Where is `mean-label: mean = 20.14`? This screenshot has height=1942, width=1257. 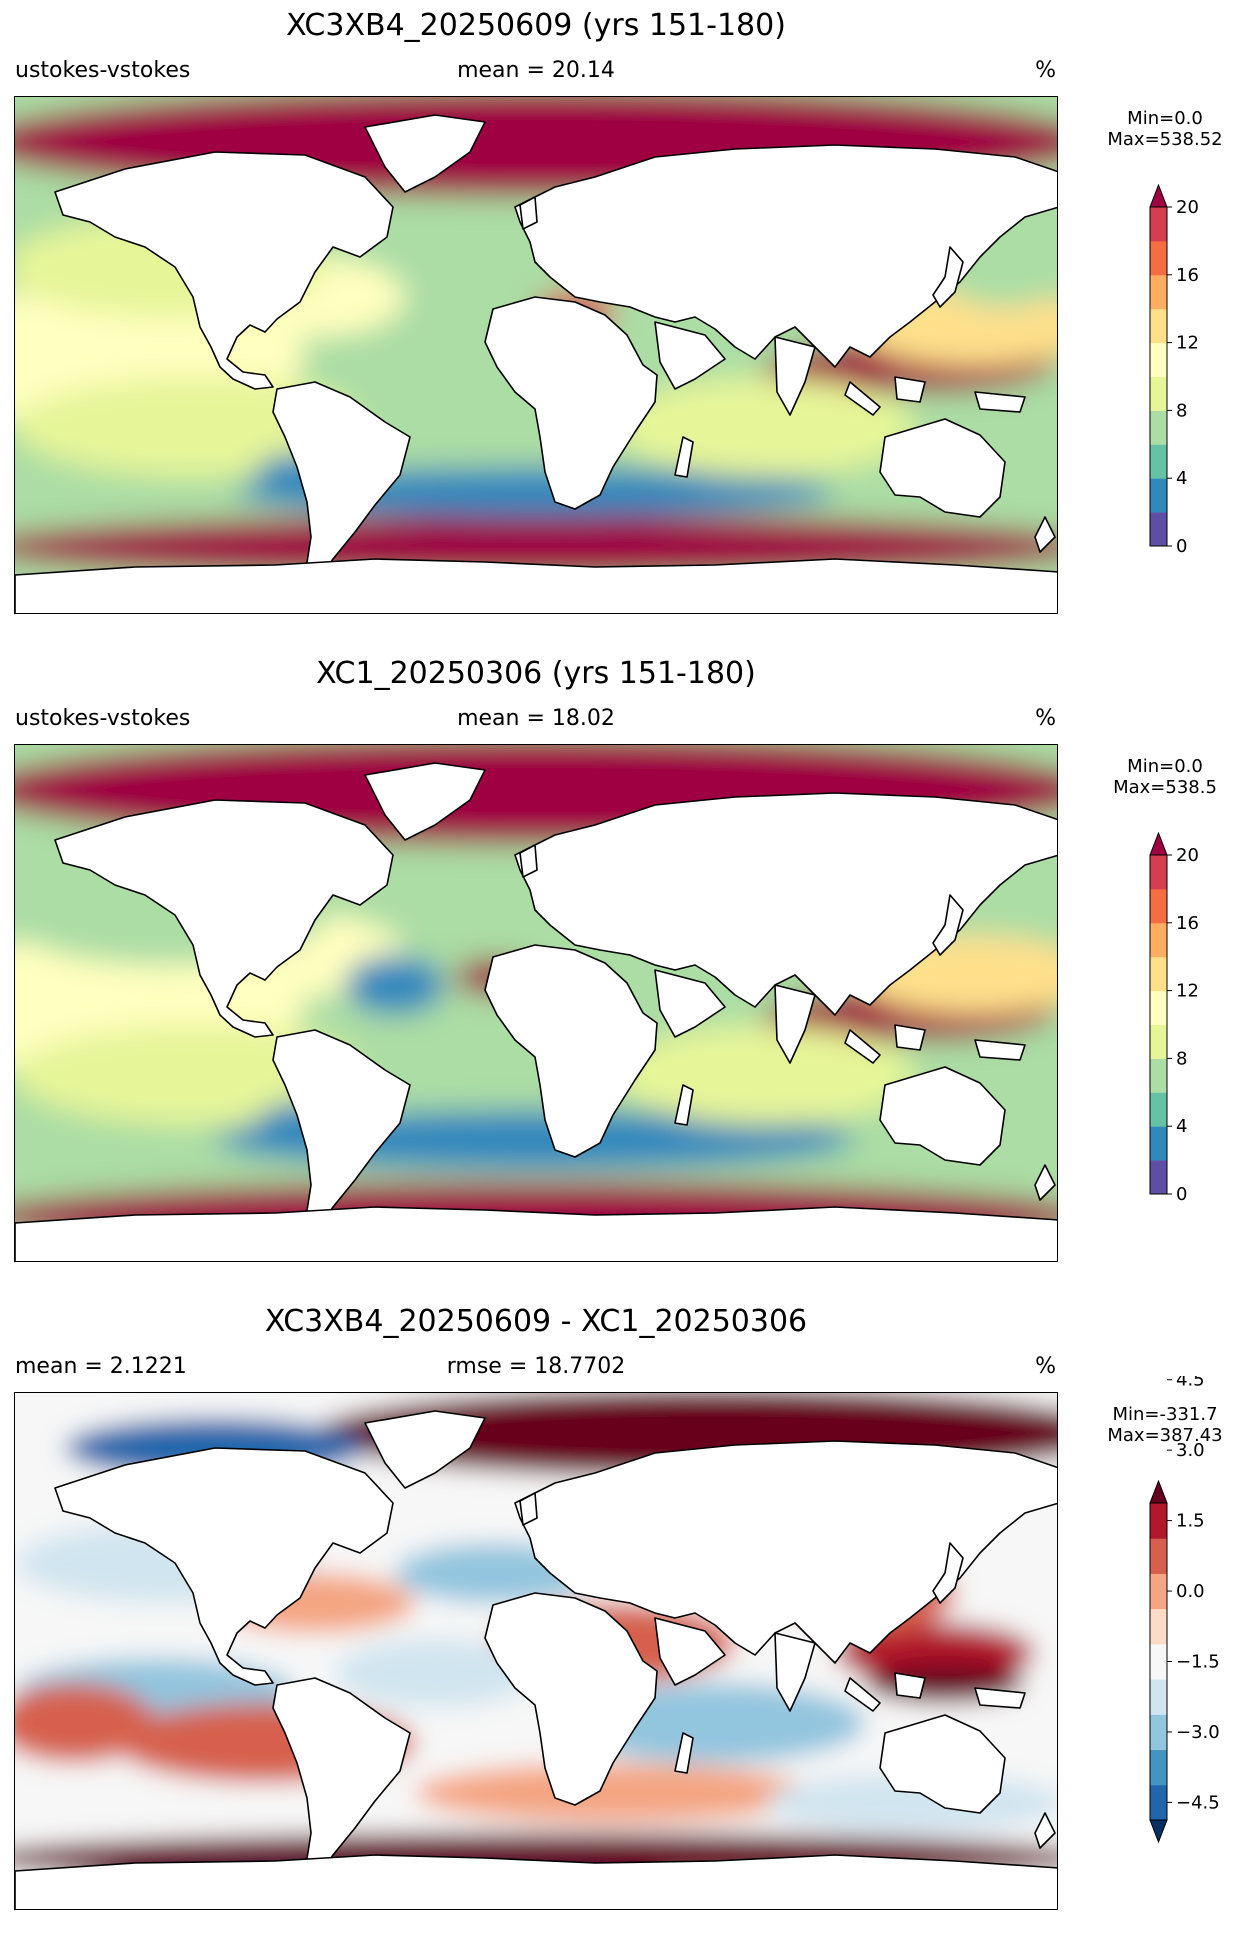
mean-label: mean = 20.14 is located at coordinates (536, 70).